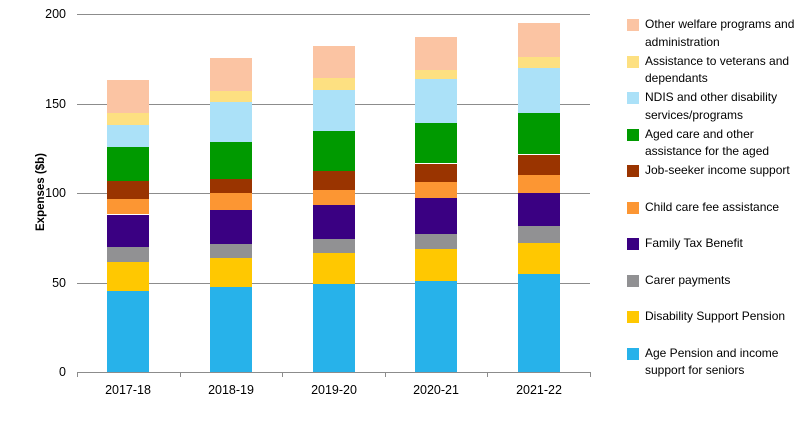 This screenshot has width=811, height=429. What do you see at coordinates (718, 253) in the screenshot?
I see `legend-item: Family Tax Benefit` at bounding box center [718, 253].